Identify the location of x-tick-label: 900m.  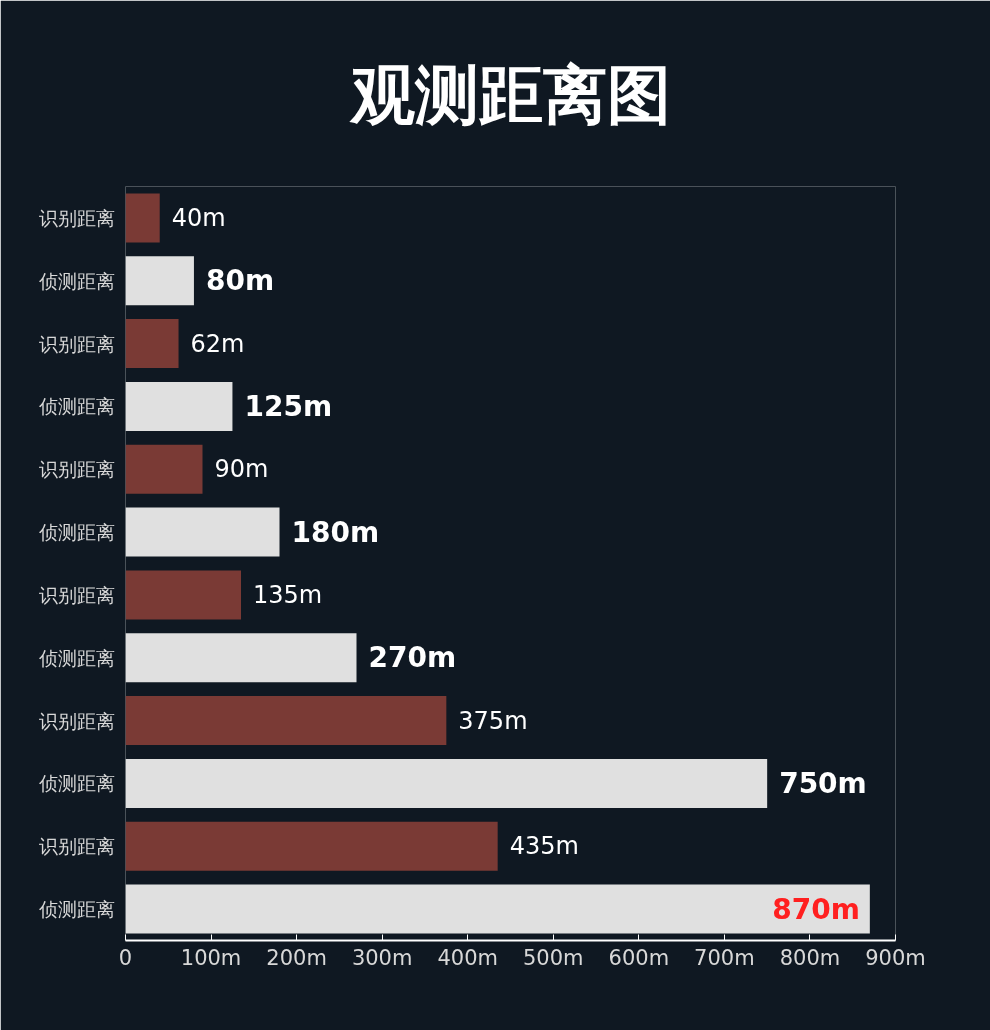
(895, 957).